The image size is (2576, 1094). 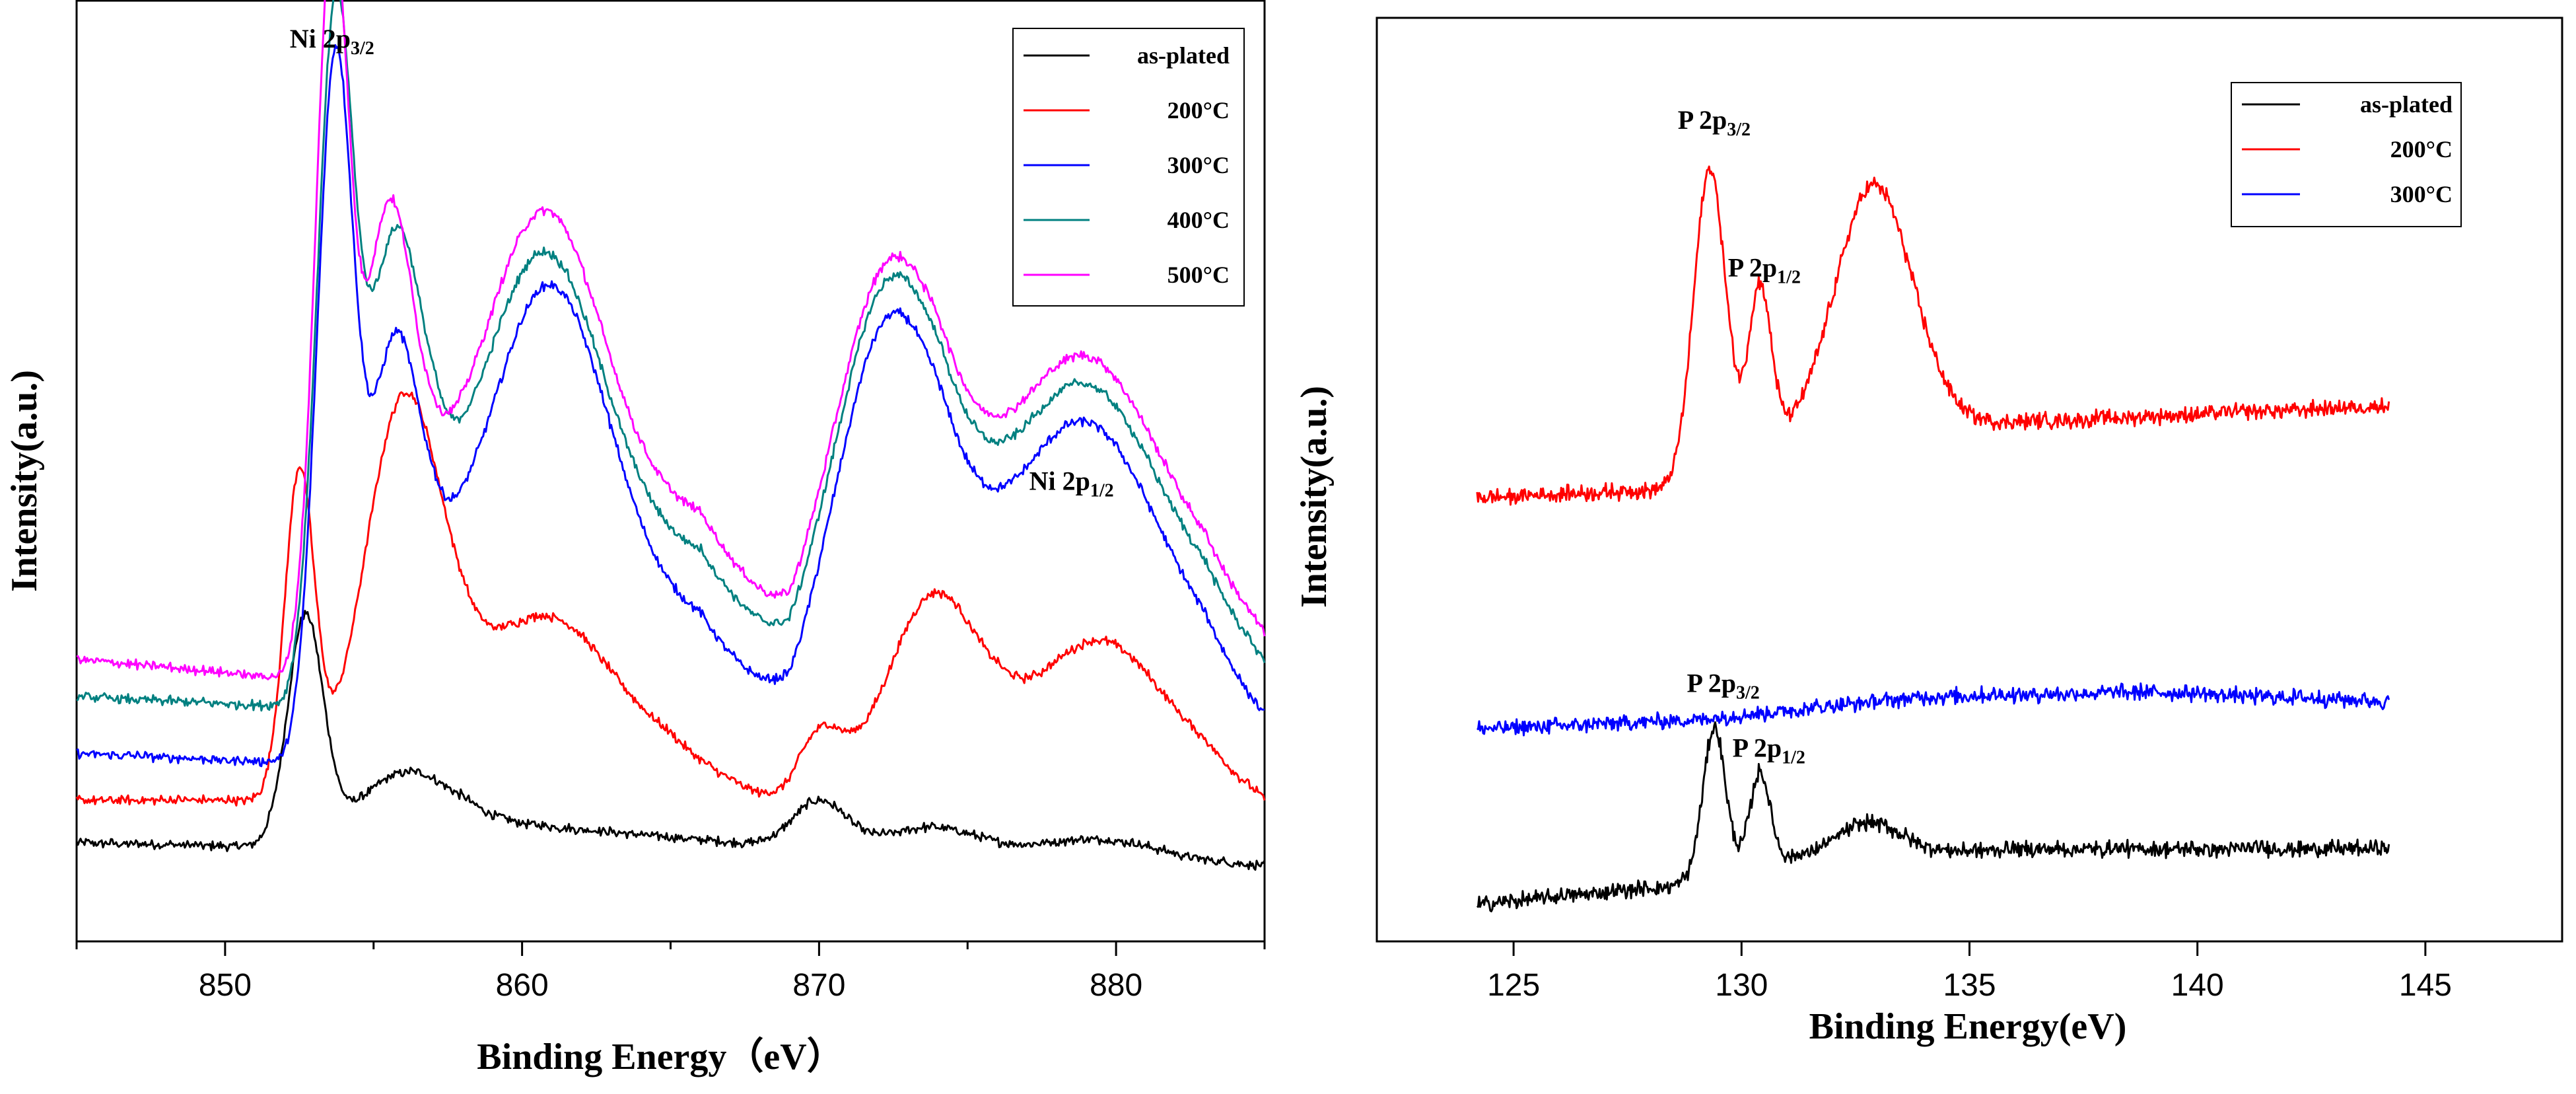 What do you see at coordinates (1198, 275) in the screenshot?
I see `legend-label: 500°C` at bounding box center [1198, 275].